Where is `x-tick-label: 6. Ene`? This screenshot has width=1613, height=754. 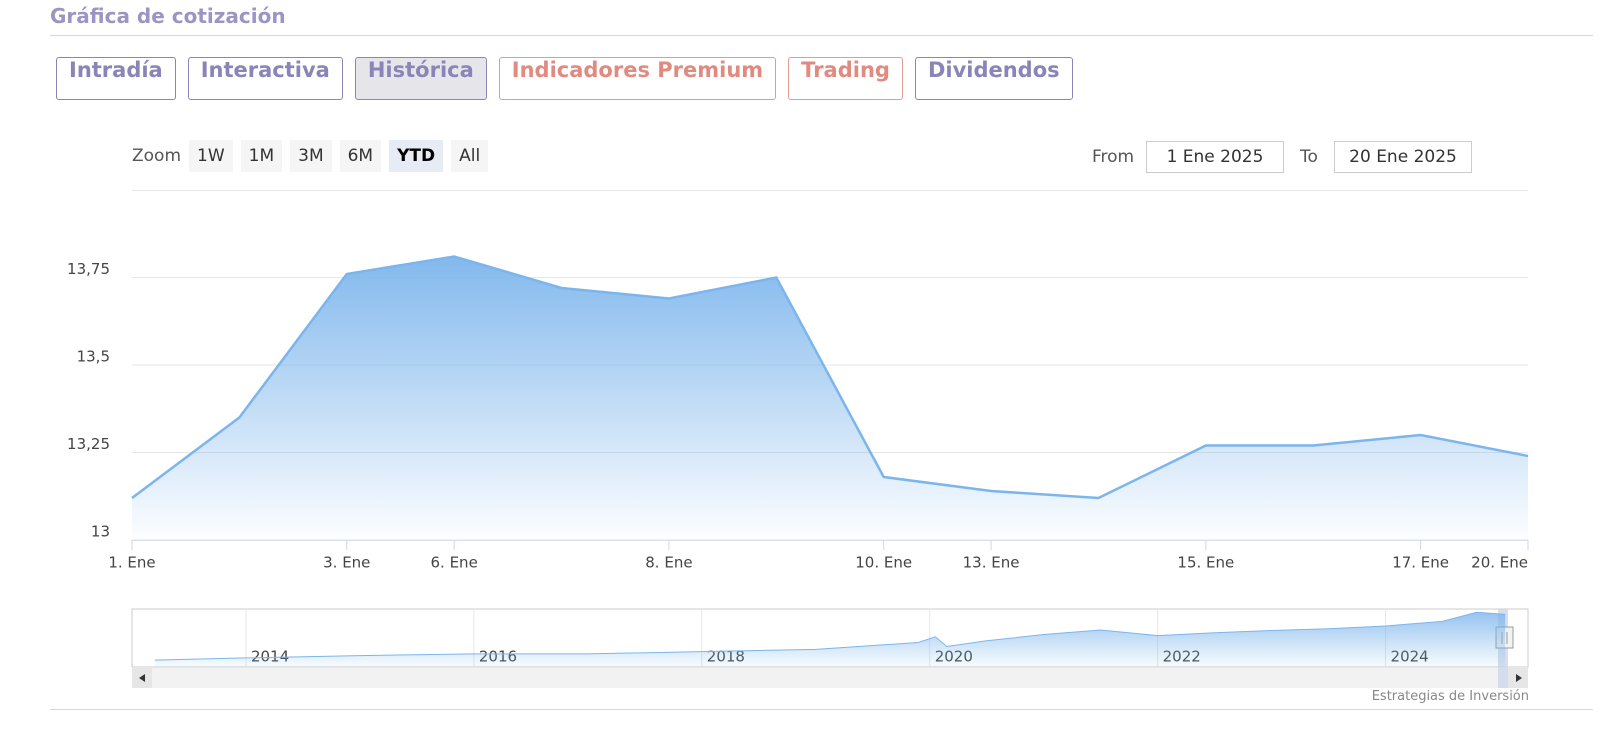 x-tick-label: 6. Ene is located at coordinates (454, 563).